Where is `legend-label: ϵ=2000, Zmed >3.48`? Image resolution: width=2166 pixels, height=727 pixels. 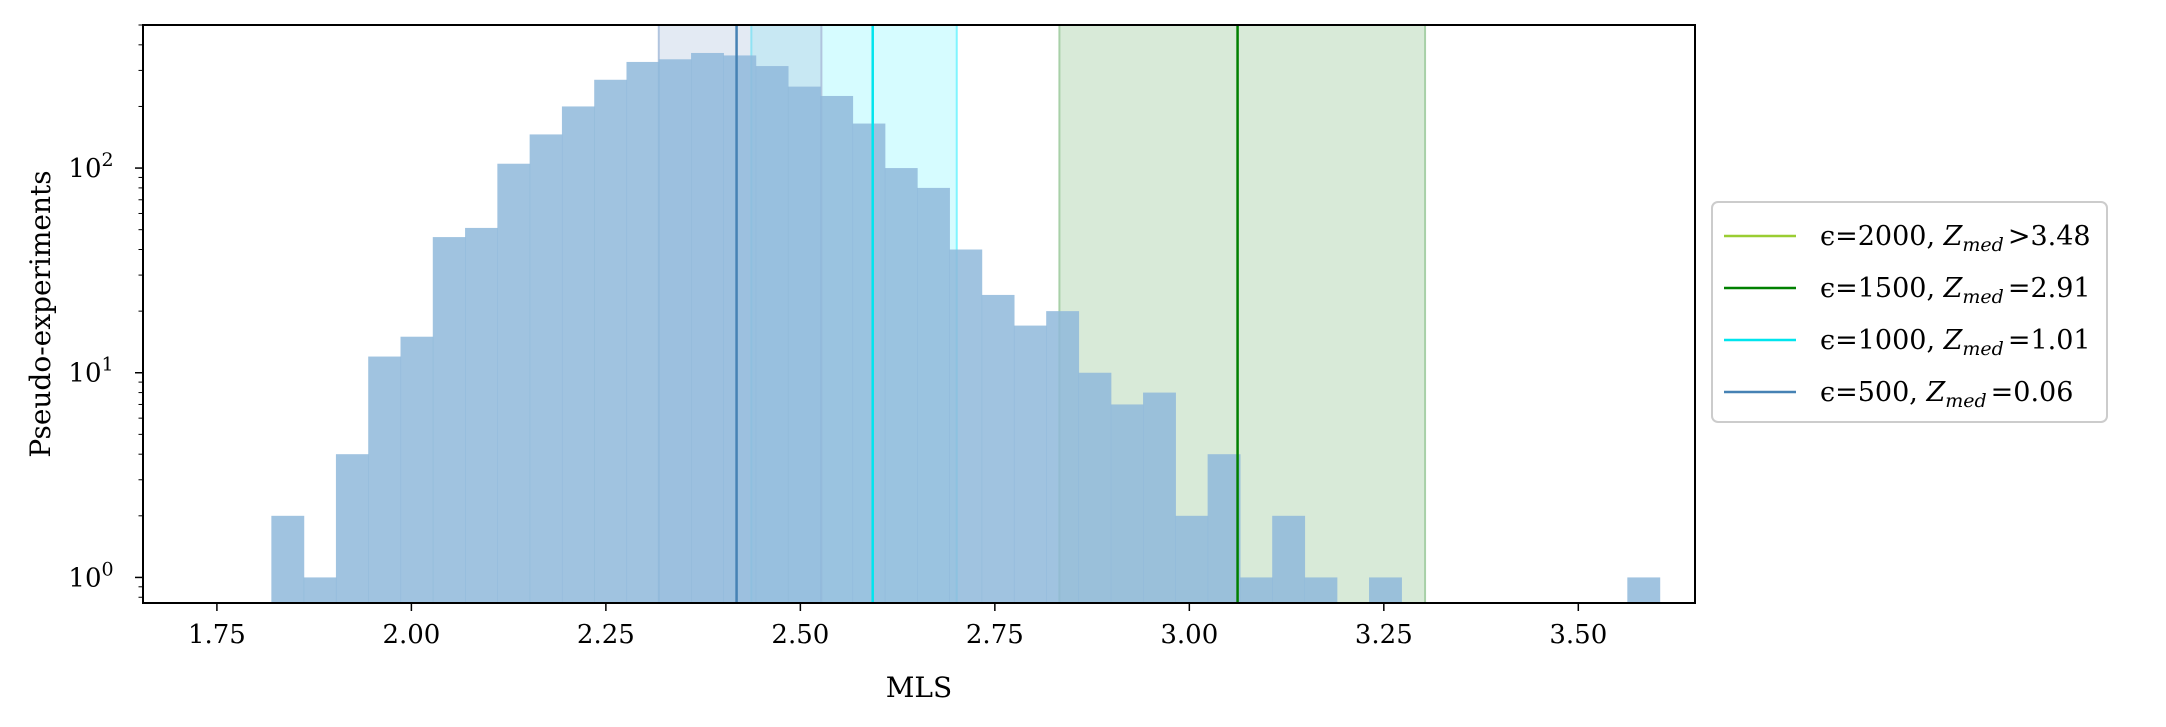
legend-label: ϵ=2000, Zmed >3.48 is located at coordinates (1955, 238).